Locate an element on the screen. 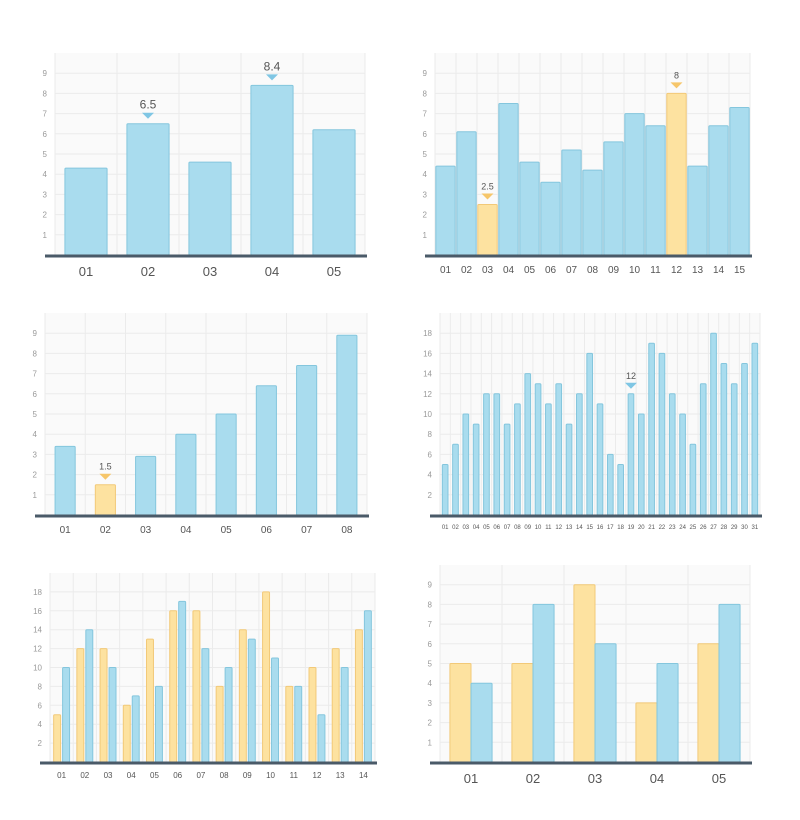 The height and width of the screenshot is (820, 800). data-label: 8 is located at coordinates (676, 75).